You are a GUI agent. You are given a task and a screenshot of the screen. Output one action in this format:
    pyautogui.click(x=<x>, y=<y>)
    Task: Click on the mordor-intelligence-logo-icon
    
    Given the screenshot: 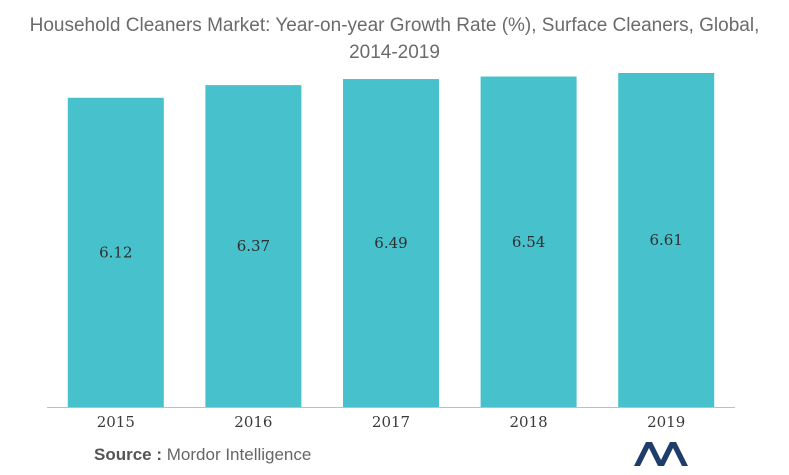 What is the action you would take?
    pyautogui.click(x=661, y=454)
    